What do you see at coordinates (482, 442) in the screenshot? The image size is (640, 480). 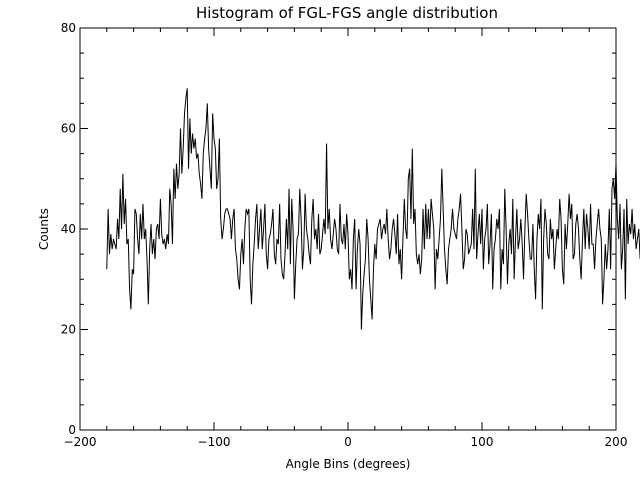 I see `x-tick-label: 100` at bounding box center [482, 442].